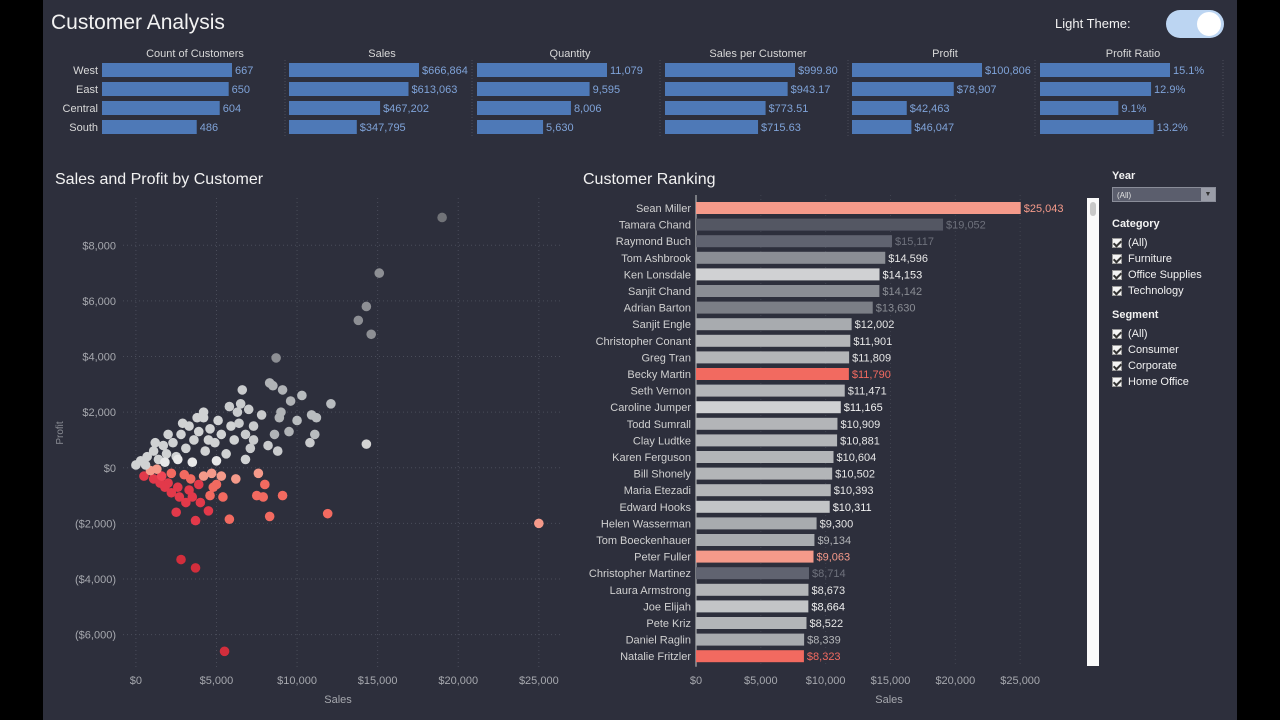 Image resolution: width=1280 pixels, height=720 pixels. I want to click on ranking-scrollbar, so click(1093, 432).